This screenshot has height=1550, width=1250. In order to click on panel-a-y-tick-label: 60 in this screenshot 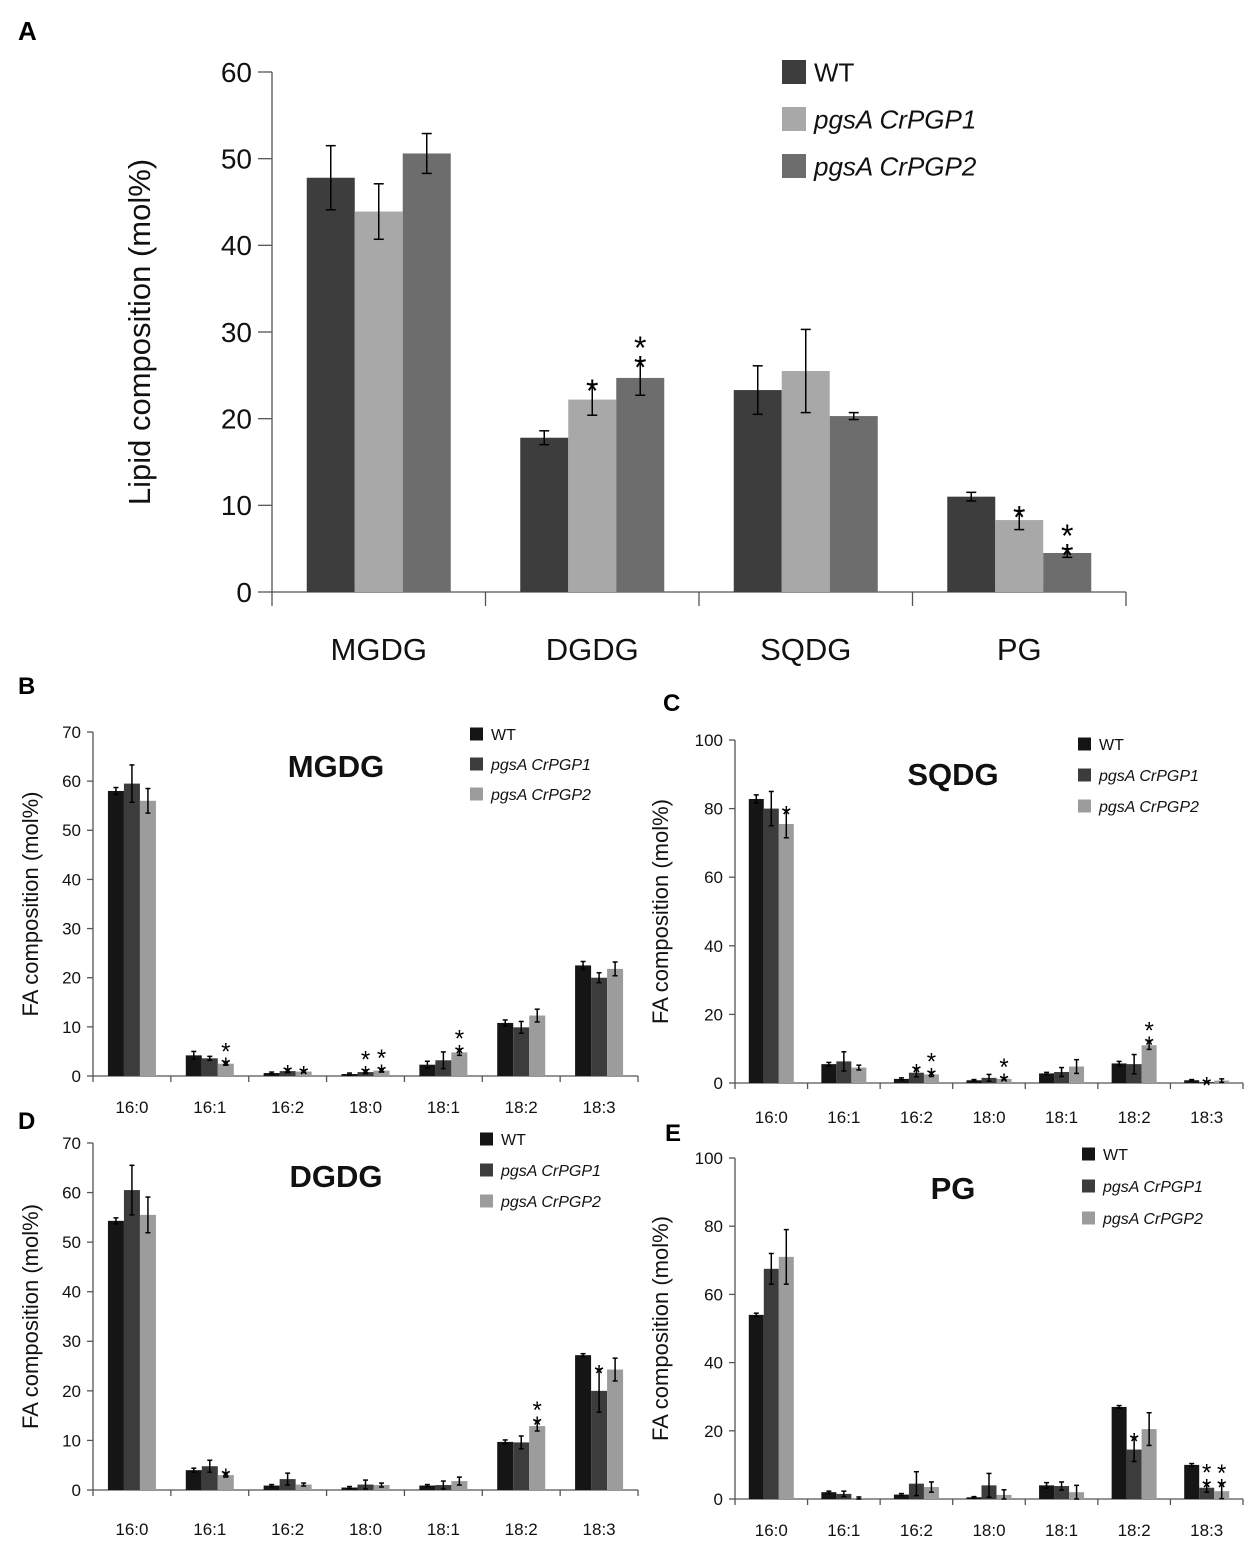, I will do `click(236, 72)`.